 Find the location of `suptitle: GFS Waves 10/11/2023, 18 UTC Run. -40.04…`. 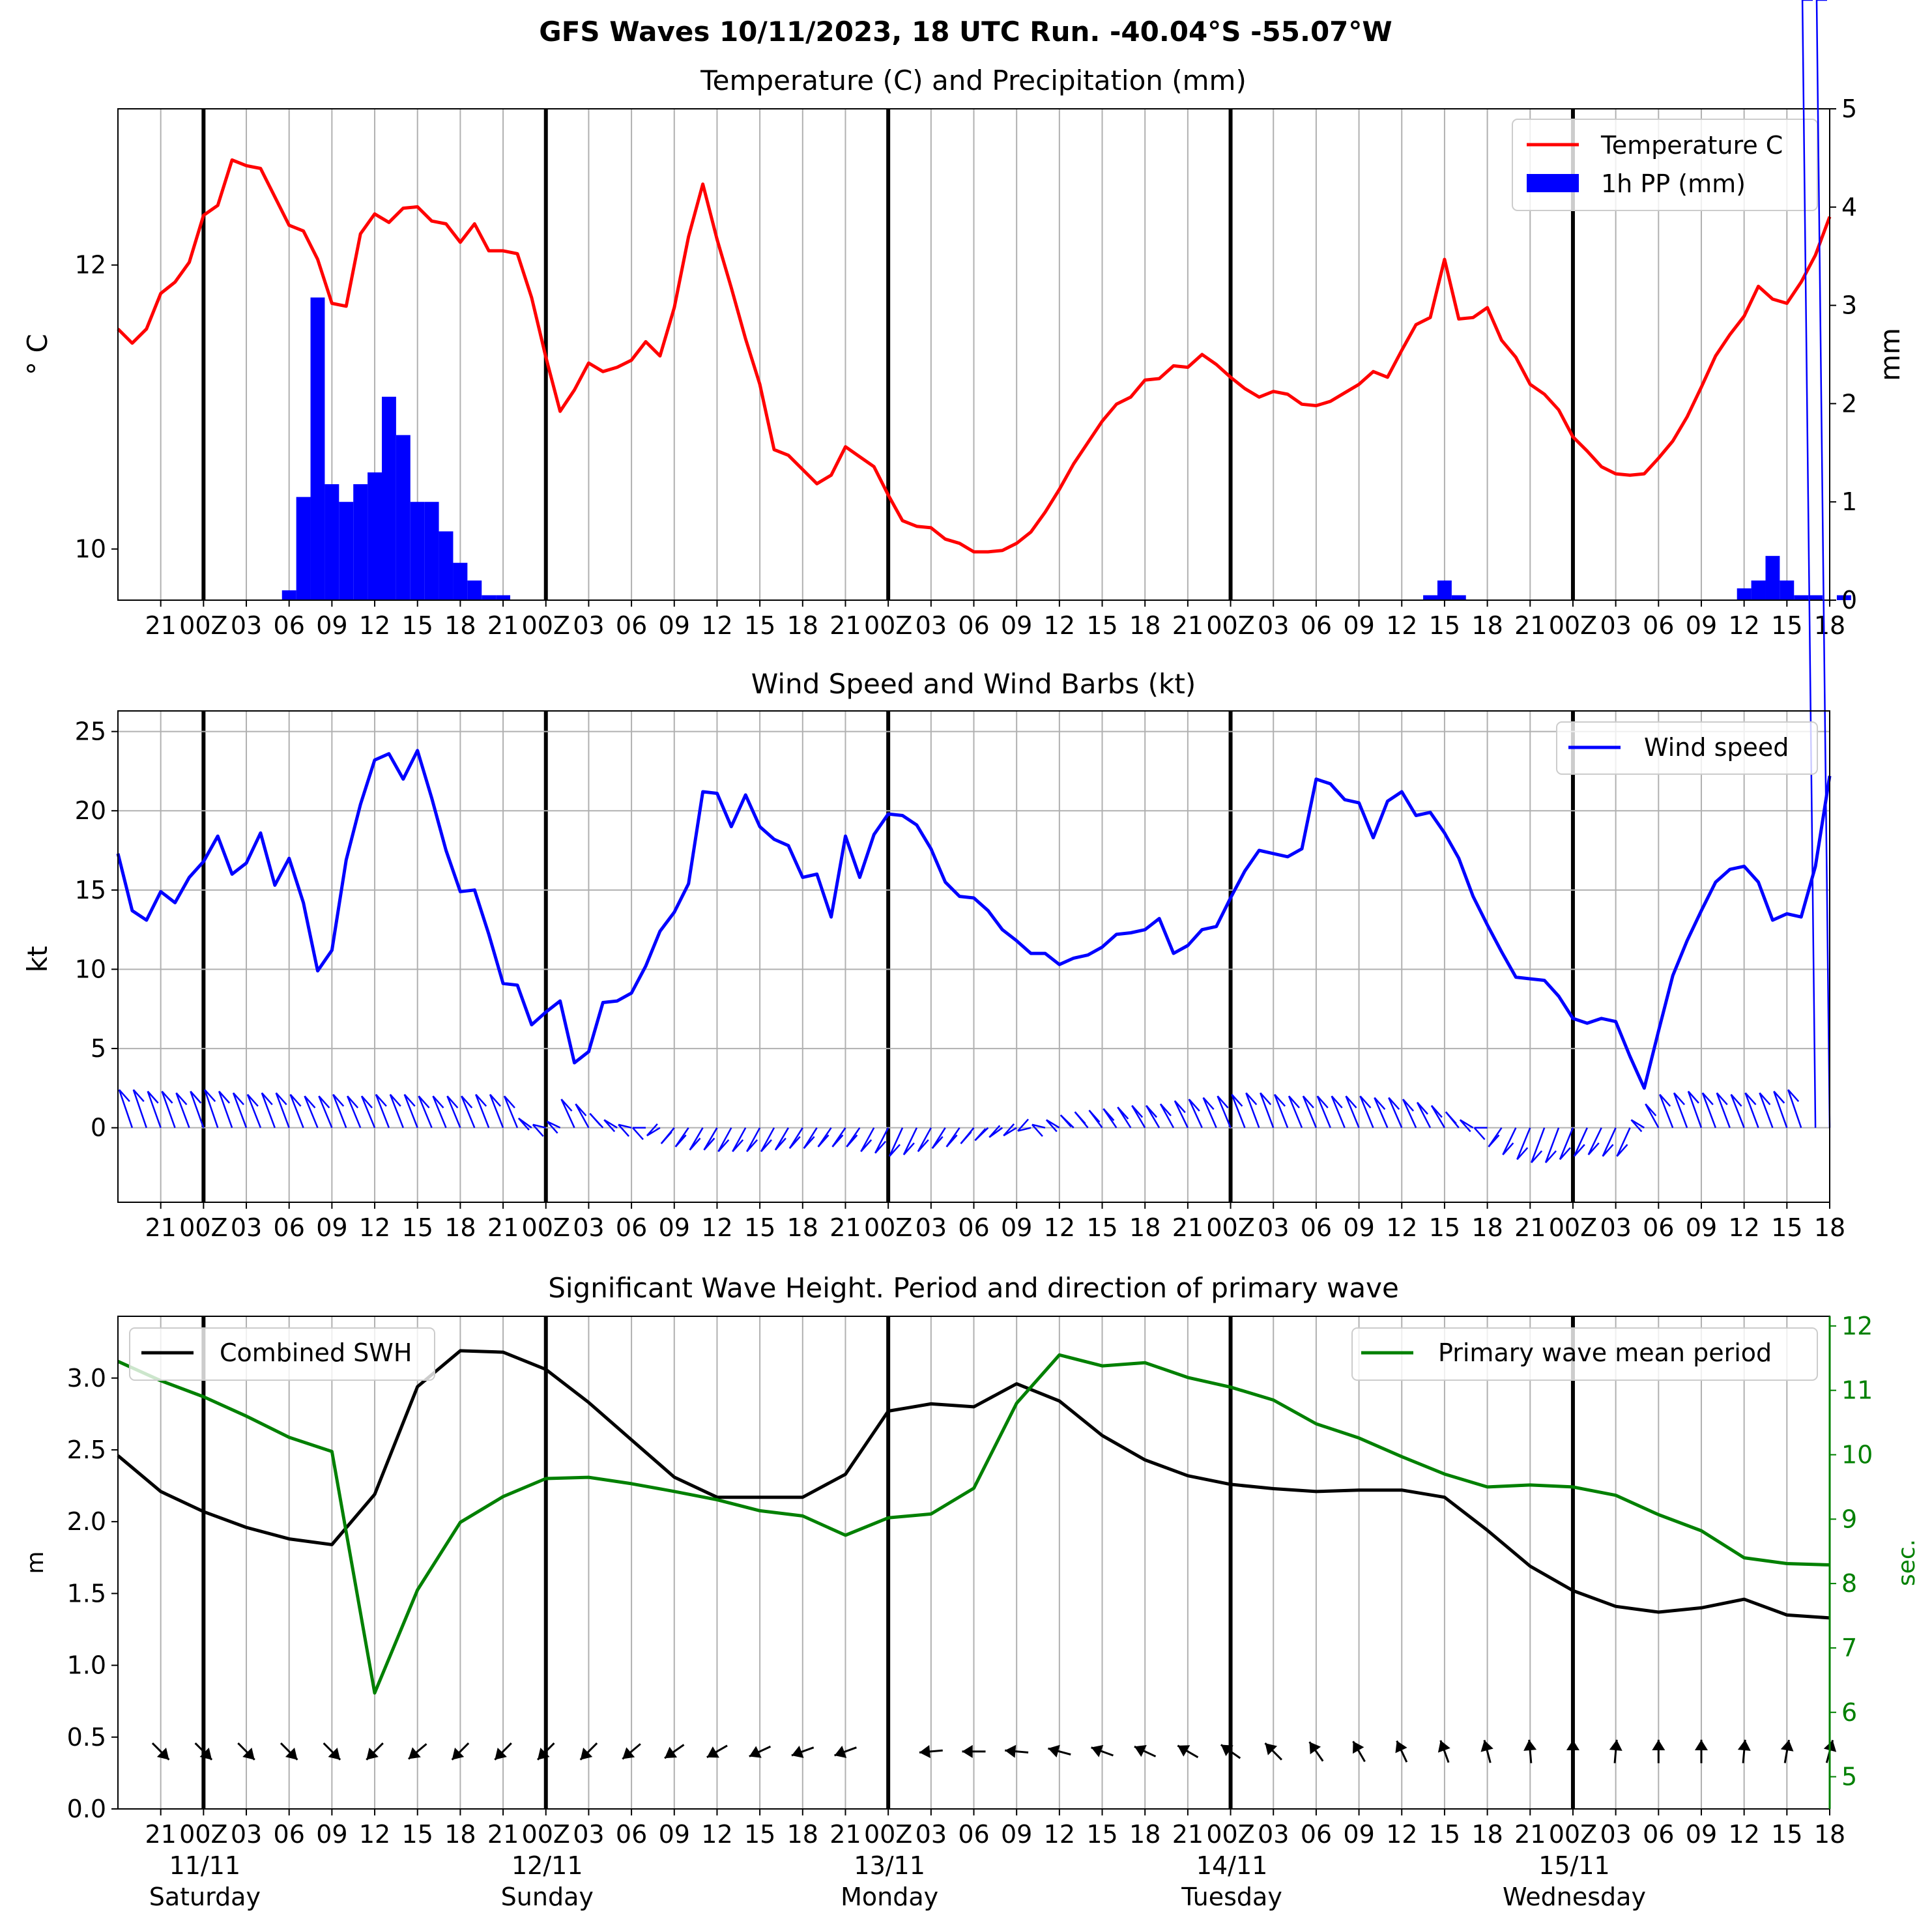

suptitle: GFS Waves 10/11/2023, 18 UTC Run. -40.04… is located at coordinates (965, 32).